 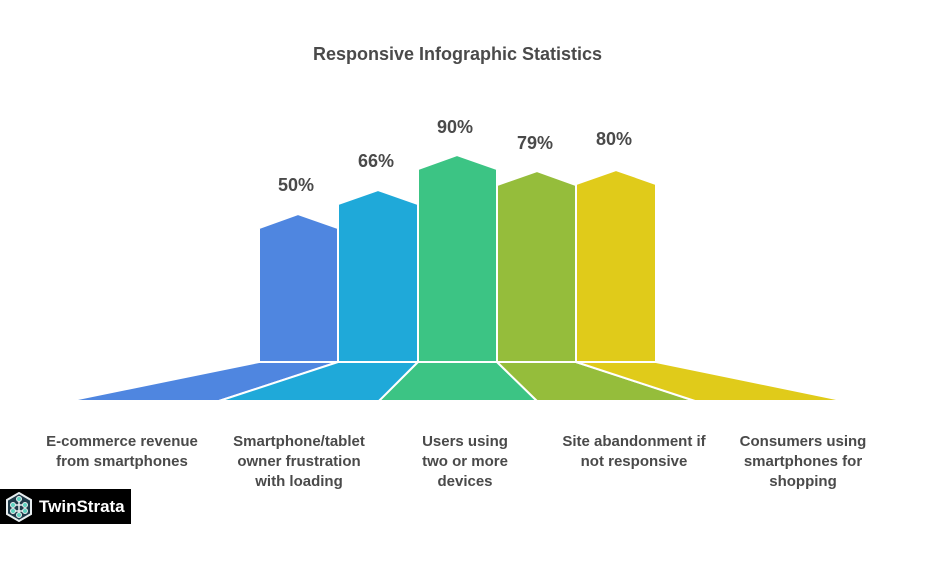 I want to click on value-label-3: 79%, so click(x=535, y=143).